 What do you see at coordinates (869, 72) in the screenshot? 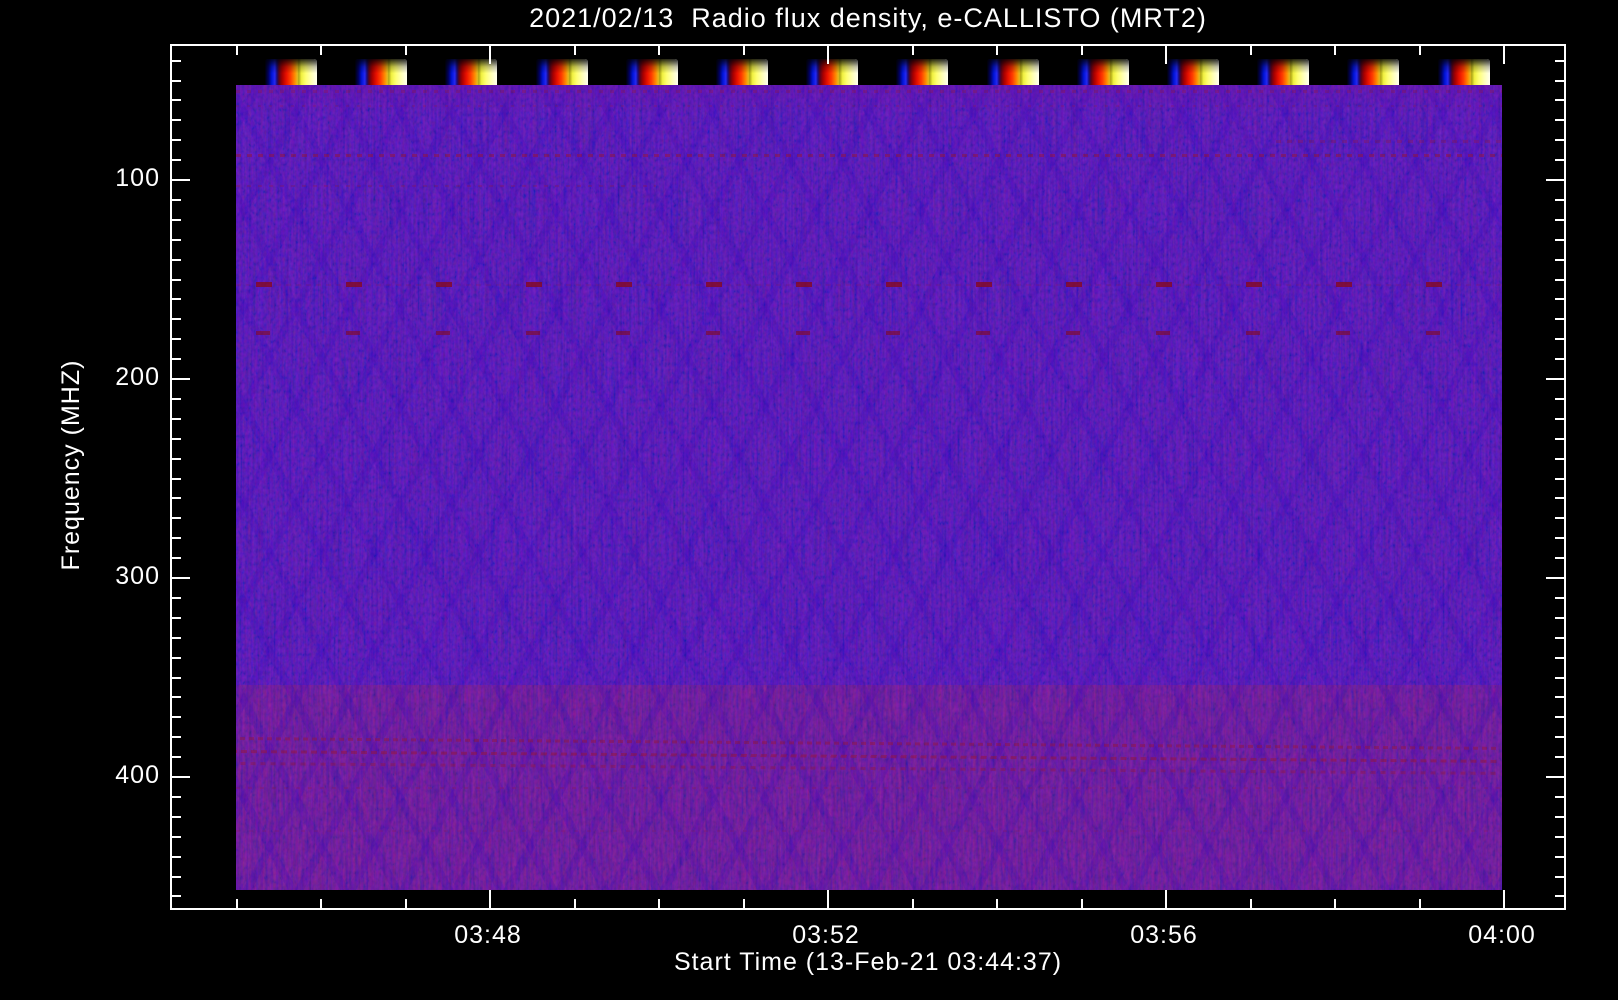
I see `calibration-band` at bounding box center [869, 72].